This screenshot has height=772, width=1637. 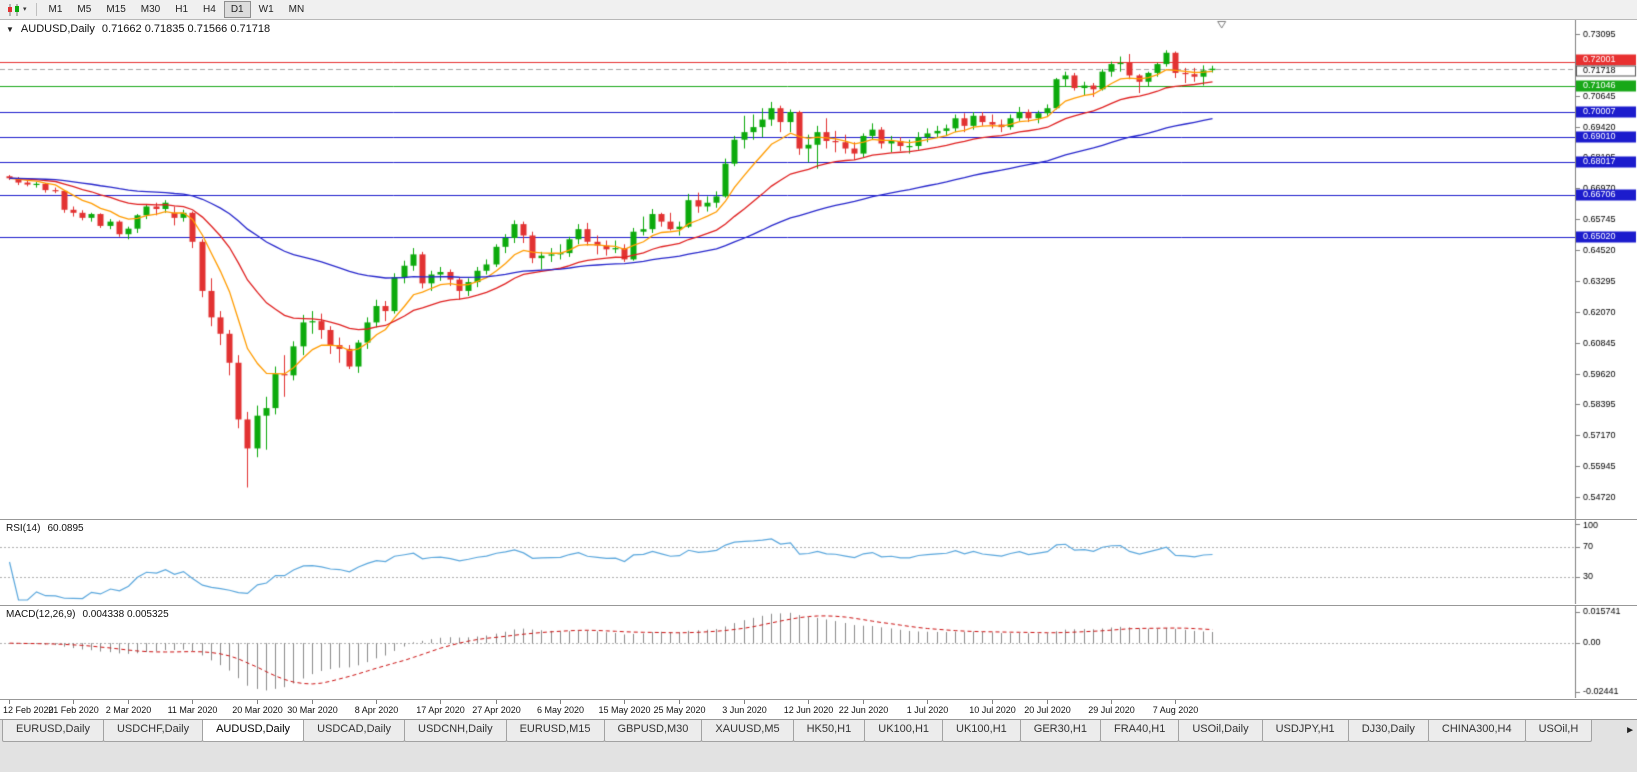 What do you see at coordinates (257, 710) in the screenshot?
I see `time-axis-date-label: 20 Mar 2020` at bounding box center [257, 710].